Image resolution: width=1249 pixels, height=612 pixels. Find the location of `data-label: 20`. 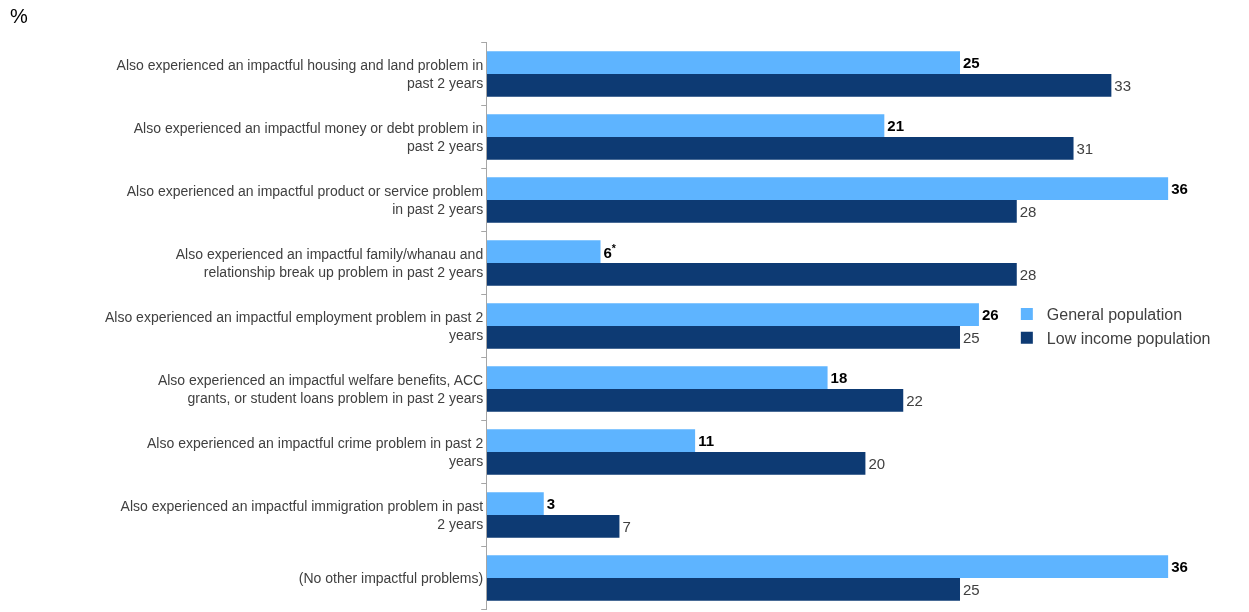

data-label: 20 is located at coordinates (877, 463).